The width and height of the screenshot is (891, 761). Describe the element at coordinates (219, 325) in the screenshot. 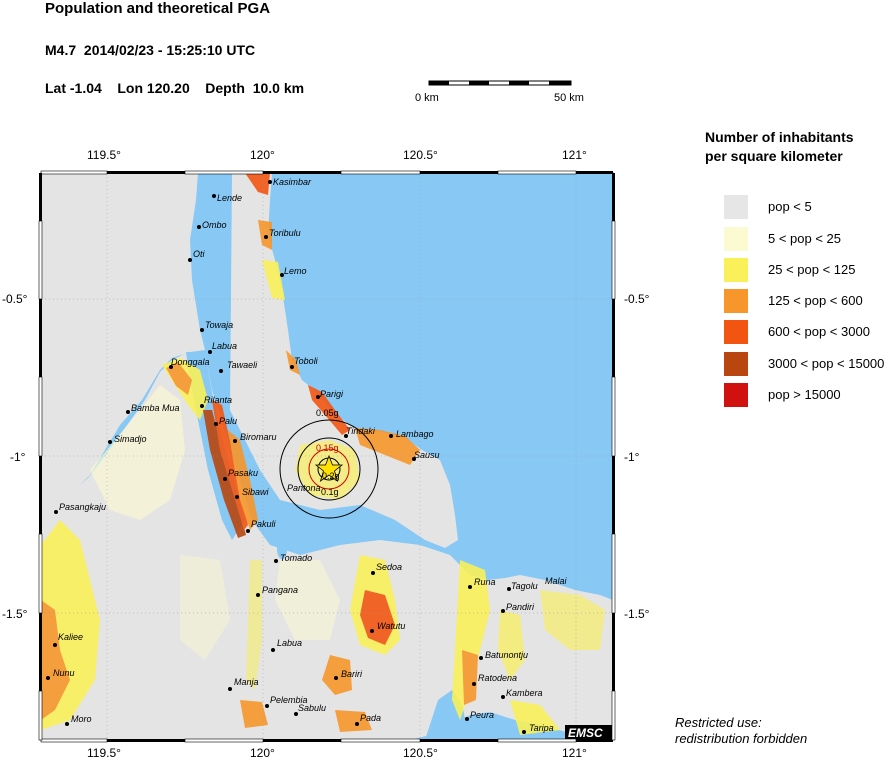

I see `place-label: Towaja` at that location.